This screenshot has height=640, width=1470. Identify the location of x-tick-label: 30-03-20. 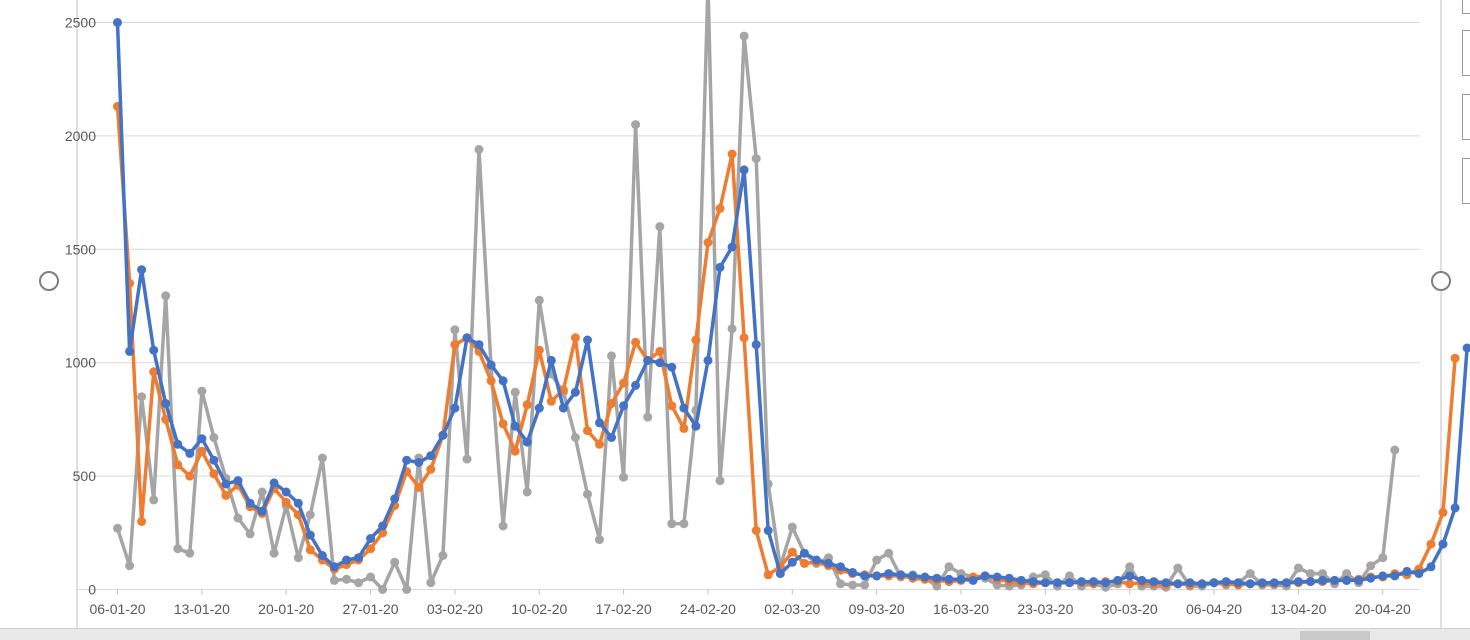
(1130, 609).